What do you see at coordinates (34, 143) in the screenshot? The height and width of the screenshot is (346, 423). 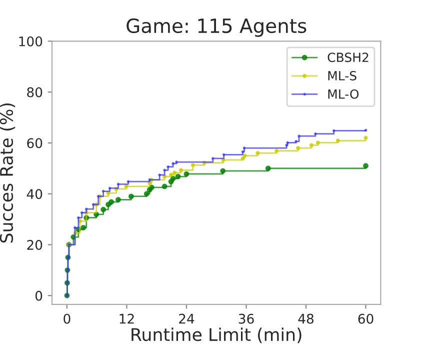 I see `y-tick-label: 60` at bounding box center [34, 143].